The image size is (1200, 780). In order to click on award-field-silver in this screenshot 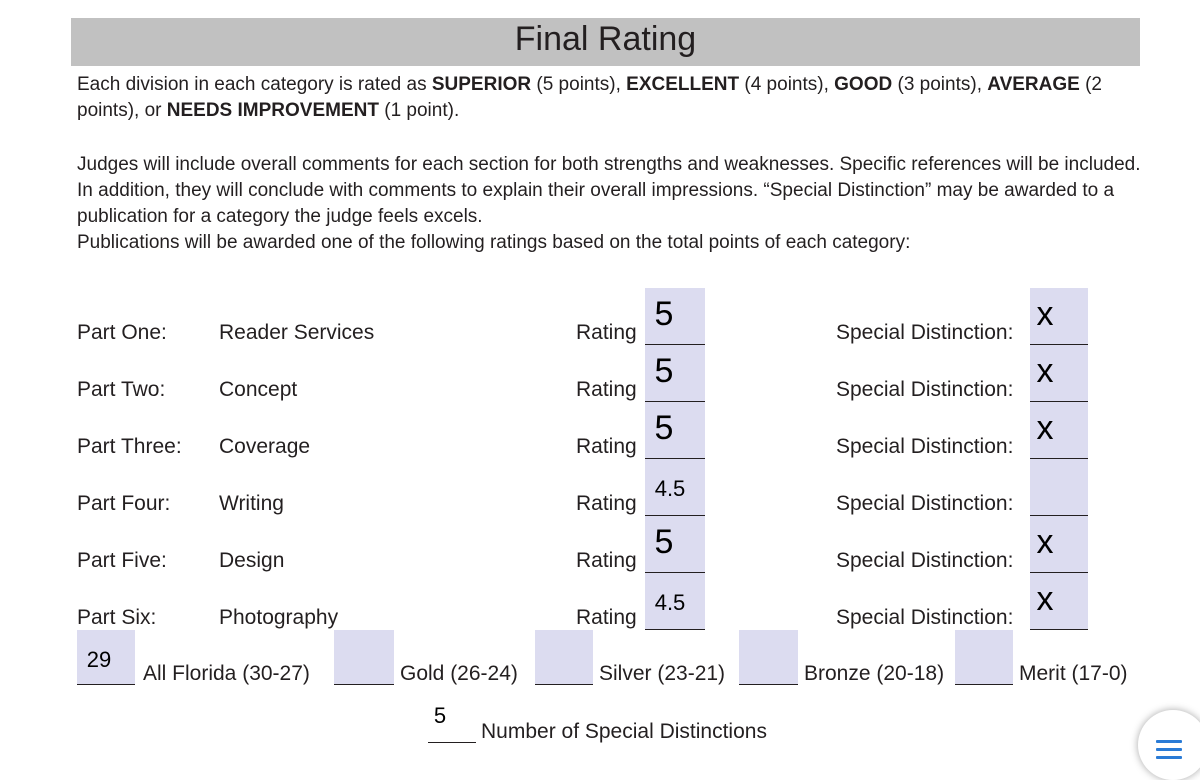, I will do `click(564, 657)`.